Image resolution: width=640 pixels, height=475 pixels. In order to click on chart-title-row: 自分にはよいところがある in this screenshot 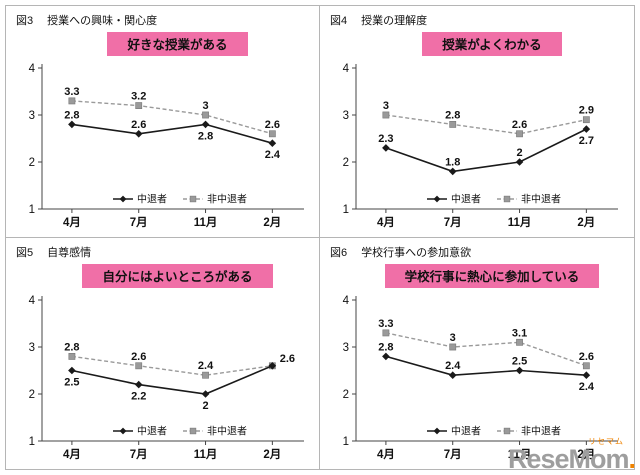, I will do `click(177, 275)`.